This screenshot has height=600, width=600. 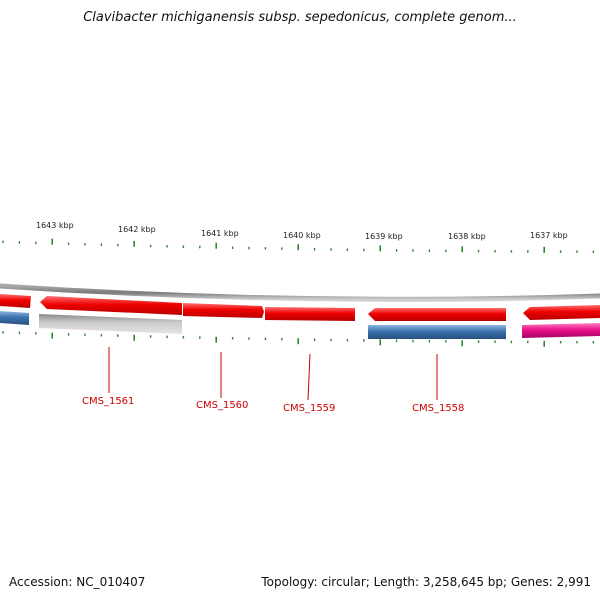 I want to click on gene-label: CMS_1560, so click(x=222, y=405).